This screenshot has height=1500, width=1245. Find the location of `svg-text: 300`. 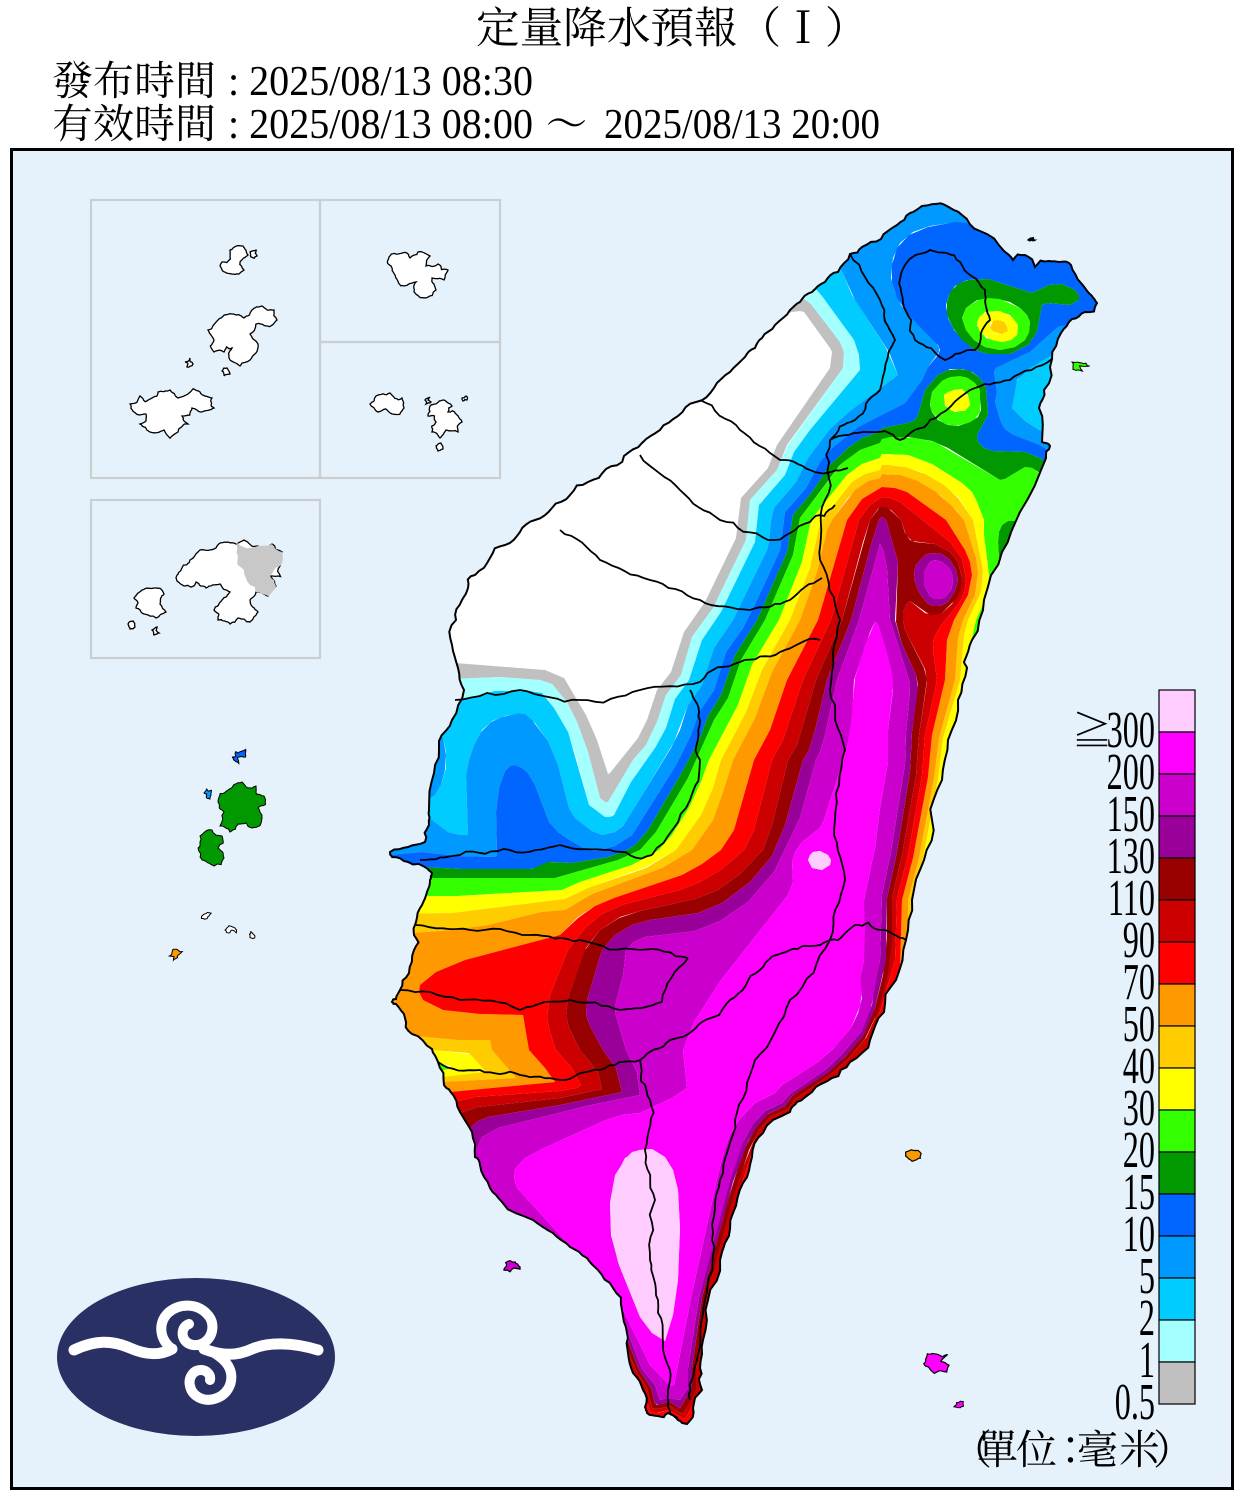

svg-text: 300 is located at coordinates (1131, 730).